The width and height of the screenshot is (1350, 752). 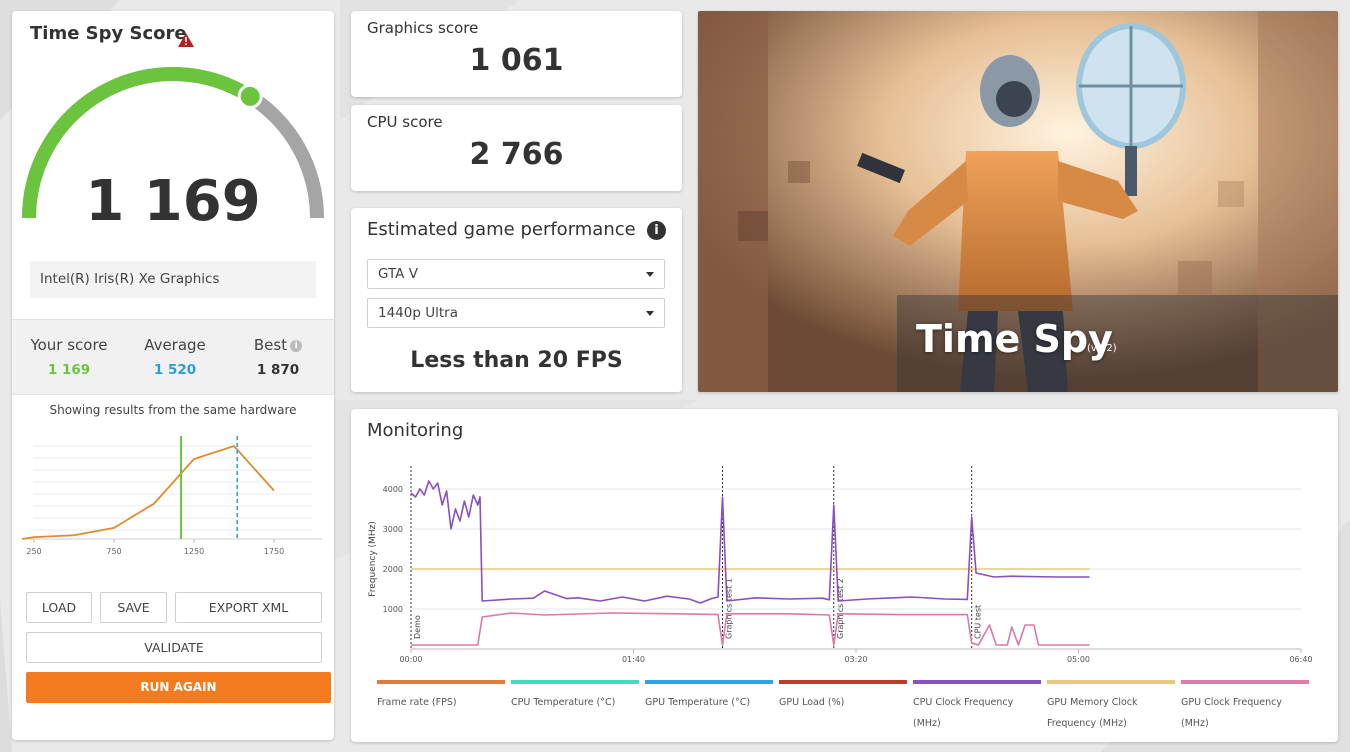 I want to click on average-stat: Average 1 520, so click(x=175, y=357).